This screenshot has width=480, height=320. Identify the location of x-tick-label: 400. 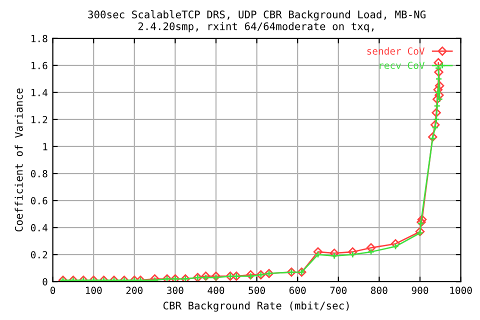
(216, 290).